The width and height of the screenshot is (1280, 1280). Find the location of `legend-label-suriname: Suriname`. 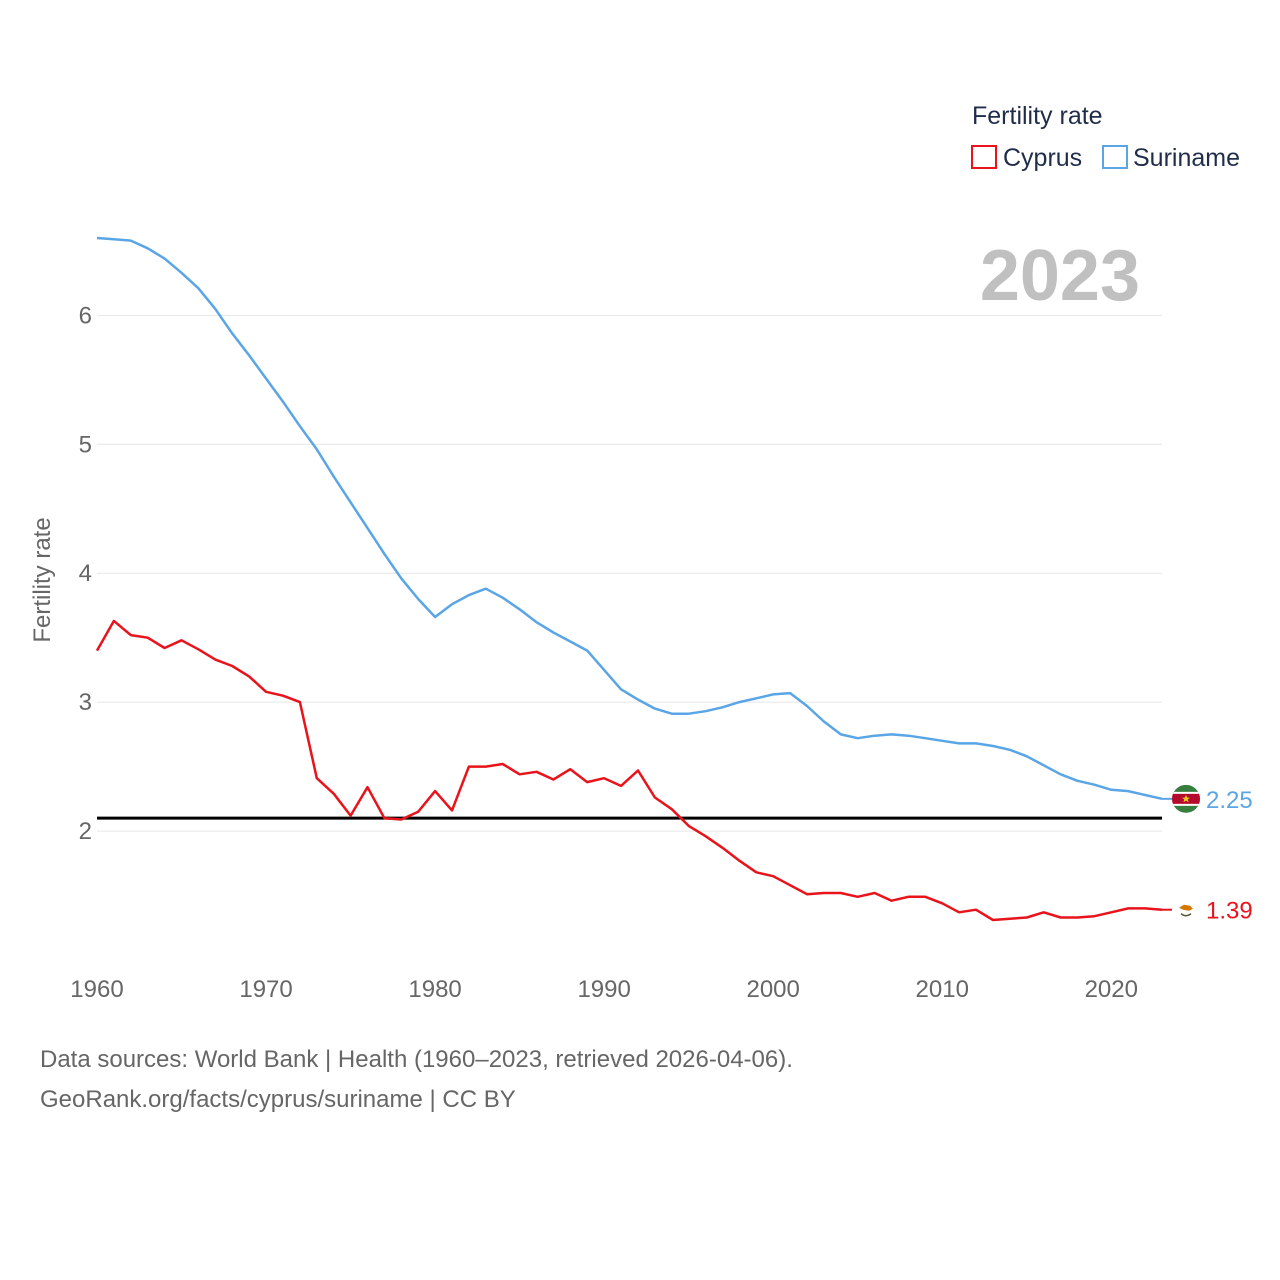

legend-label-suriname: Suriname is located at coordinates (1186, 158).